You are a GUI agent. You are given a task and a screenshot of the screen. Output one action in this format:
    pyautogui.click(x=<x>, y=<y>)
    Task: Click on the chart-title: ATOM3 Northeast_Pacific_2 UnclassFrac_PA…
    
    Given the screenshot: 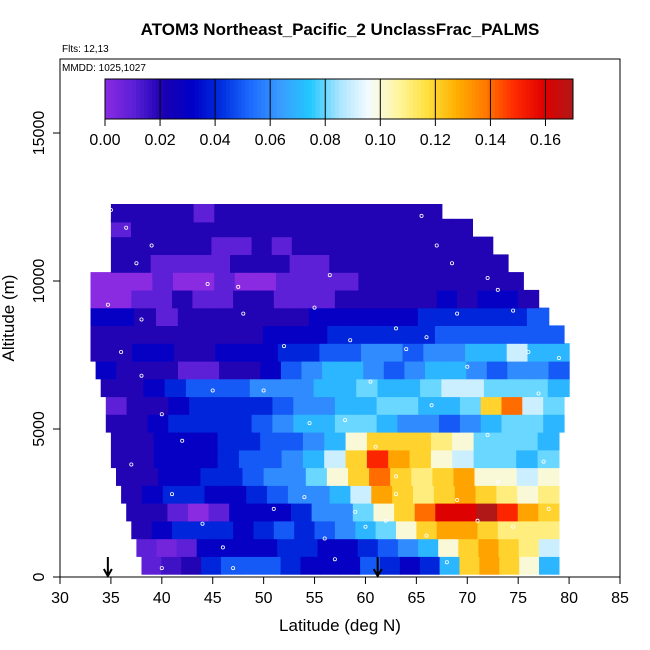 What is the action you would take?
    pyautogui.click(x=340, y=29)
    